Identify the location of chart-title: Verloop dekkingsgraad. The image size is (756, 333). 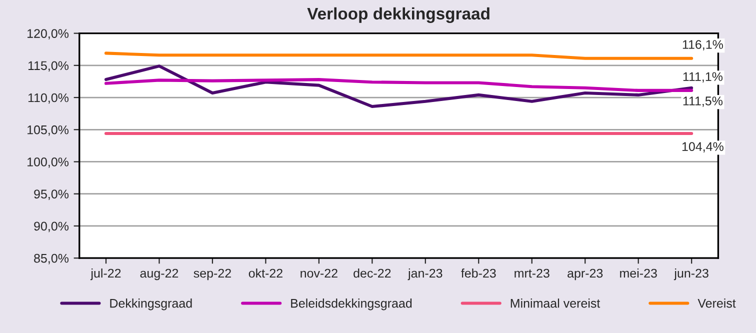
(398, 15).